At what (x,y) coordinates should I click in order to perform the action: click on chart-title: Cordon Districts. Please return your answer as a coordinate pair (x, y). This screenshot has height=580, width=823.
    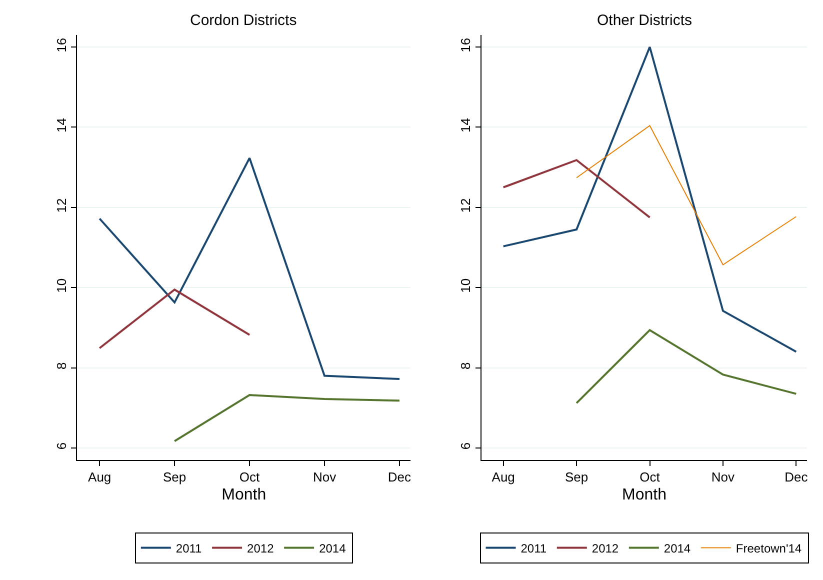
    Looking at the image, I should click on (243, 20).